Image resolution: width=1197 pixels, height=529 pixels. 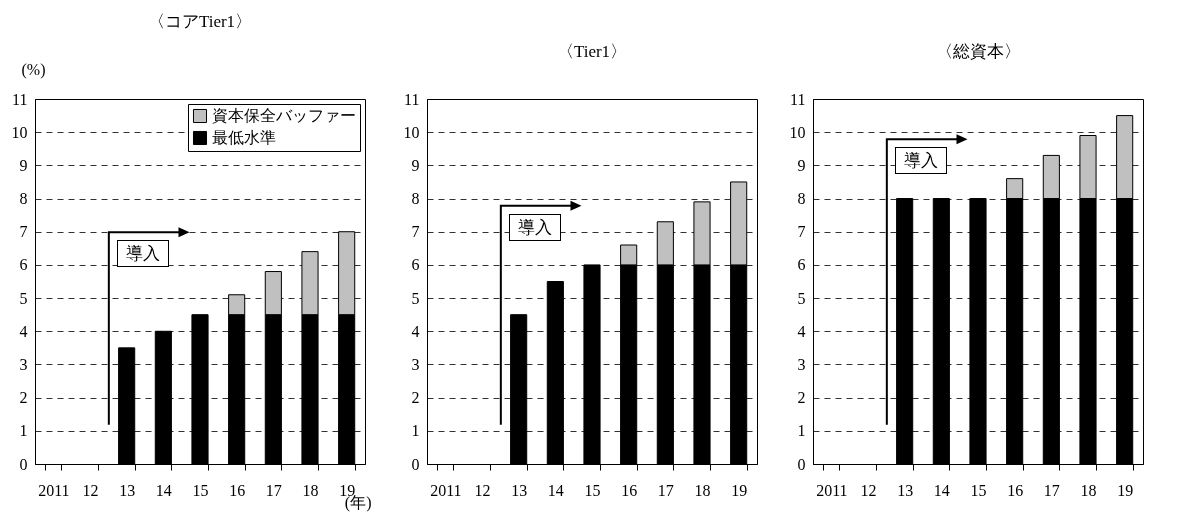 I want to click on chart-title: 〈総資本〉, so click(x=978, y=51).